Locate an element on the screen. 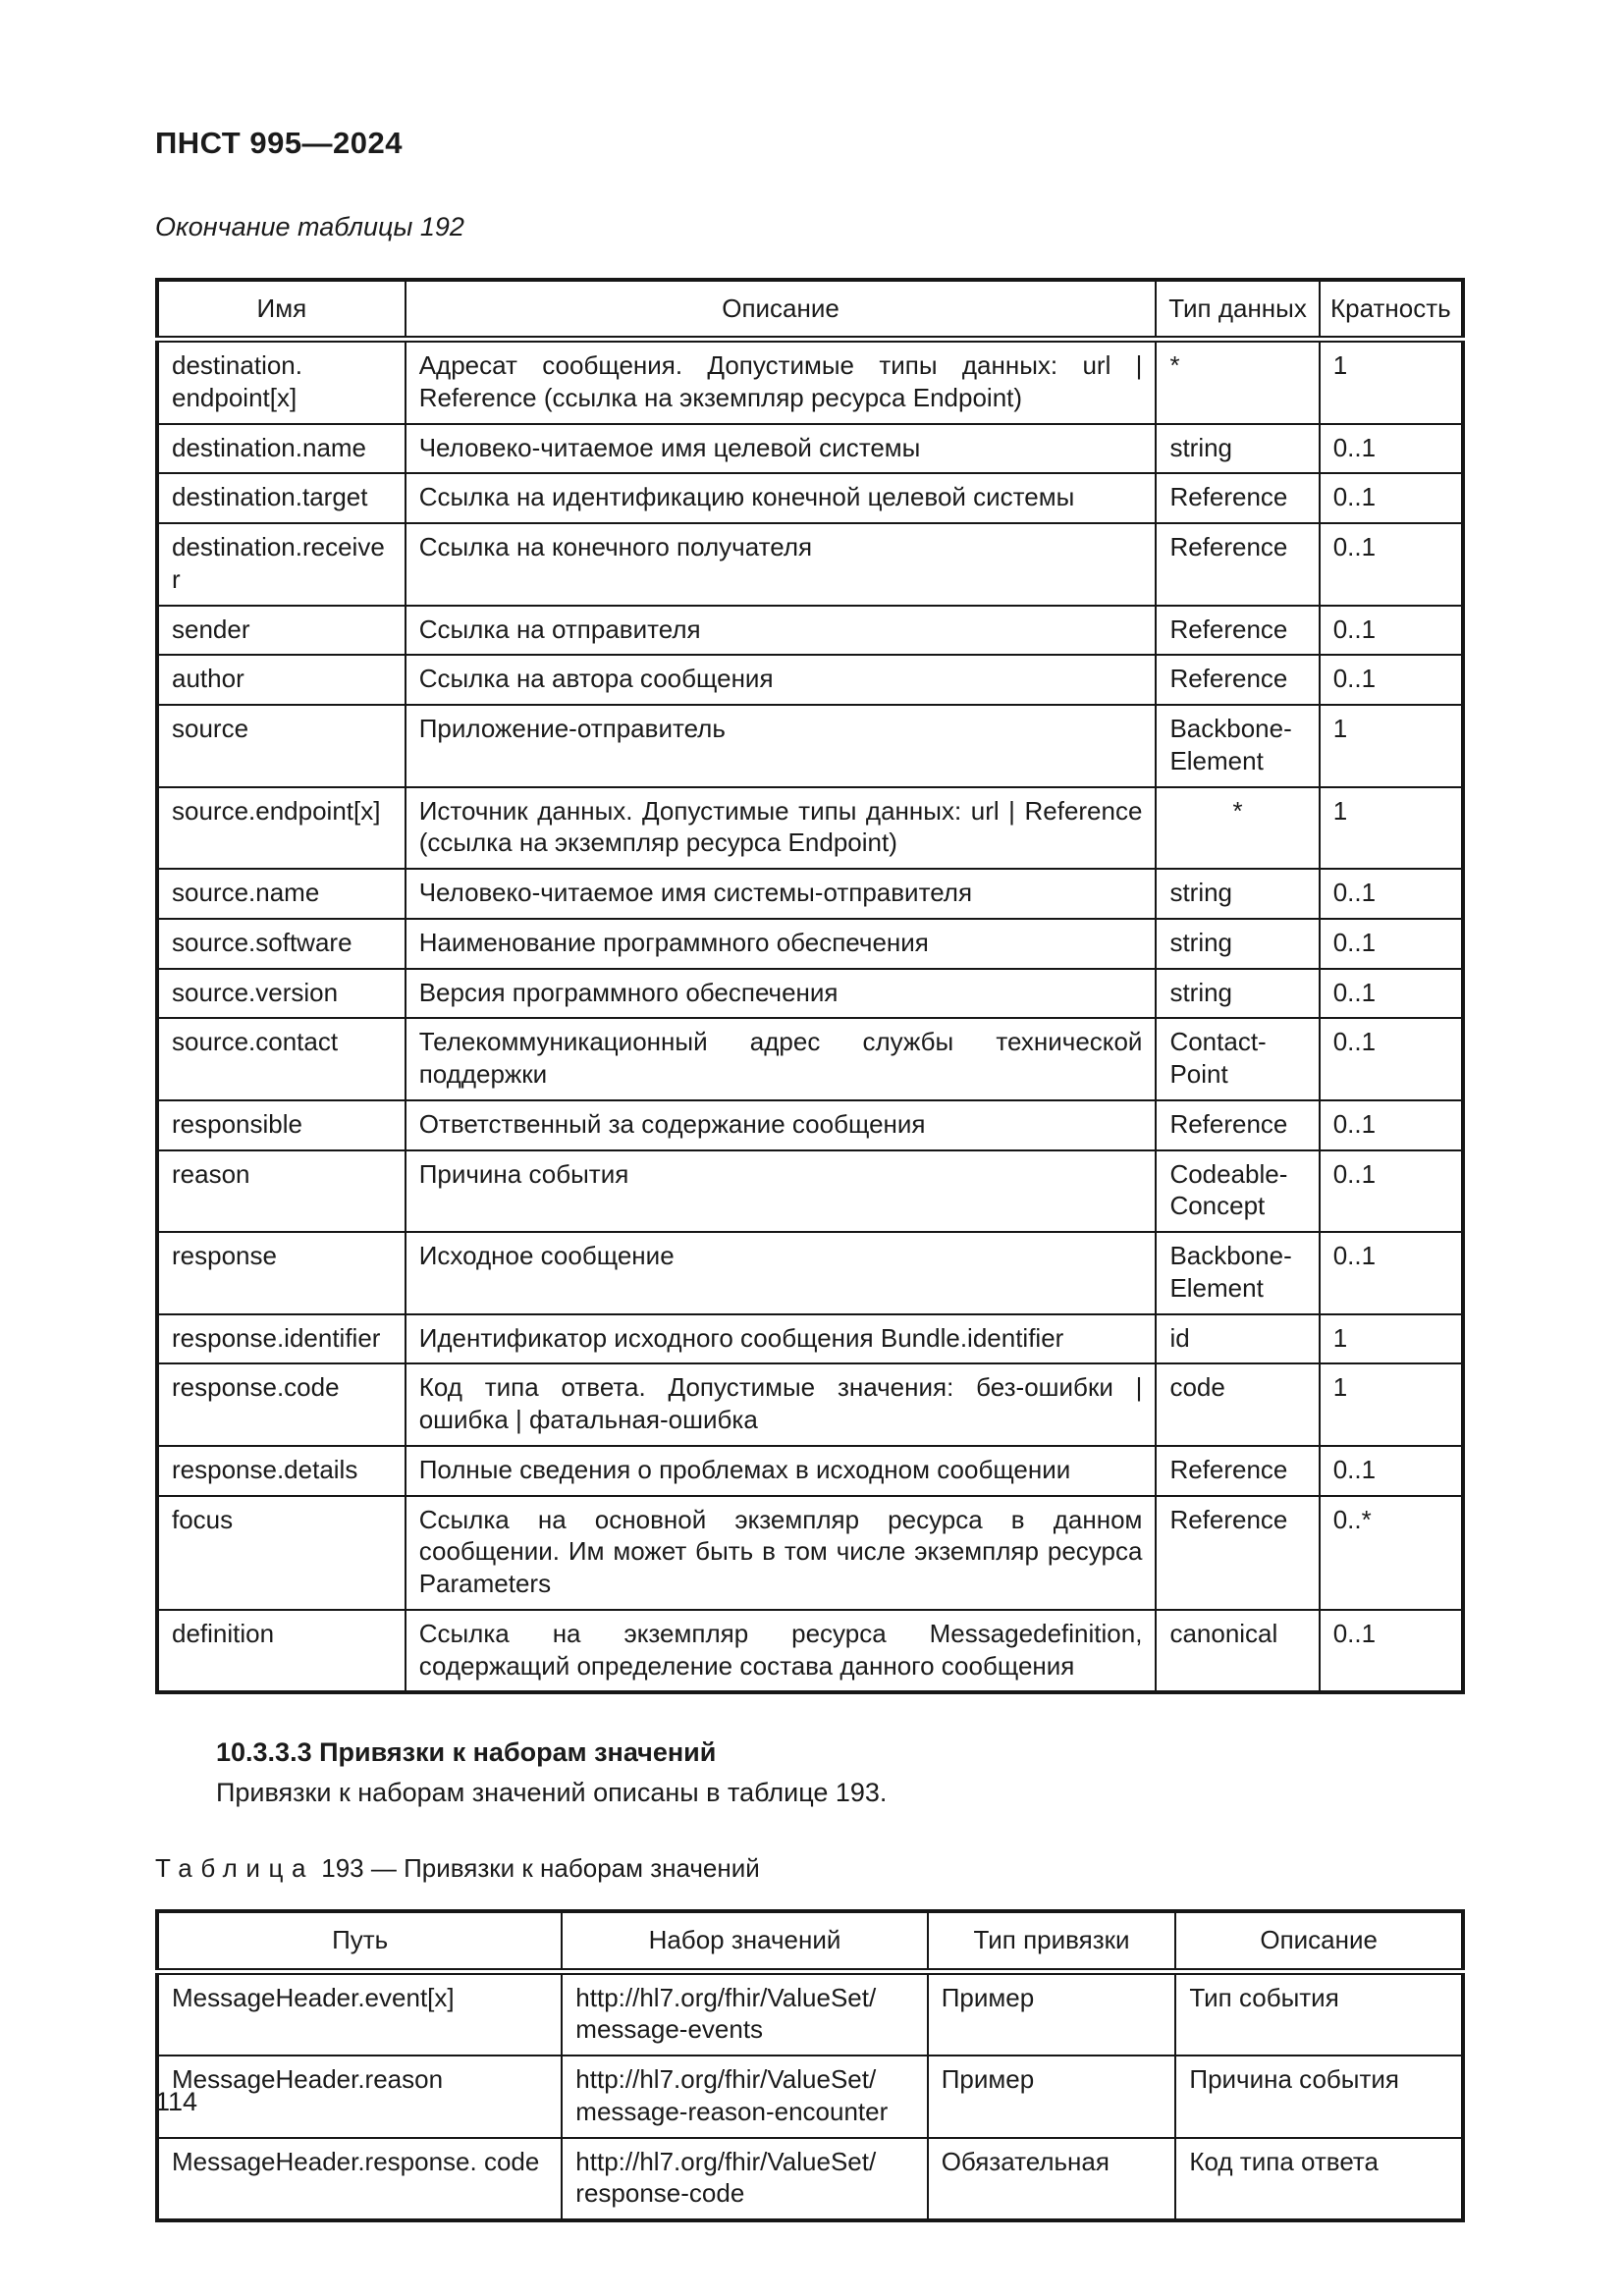 The image size is (1624, 2296). col-header-valueset: Набор значений is located at coordinates (745, 1942).